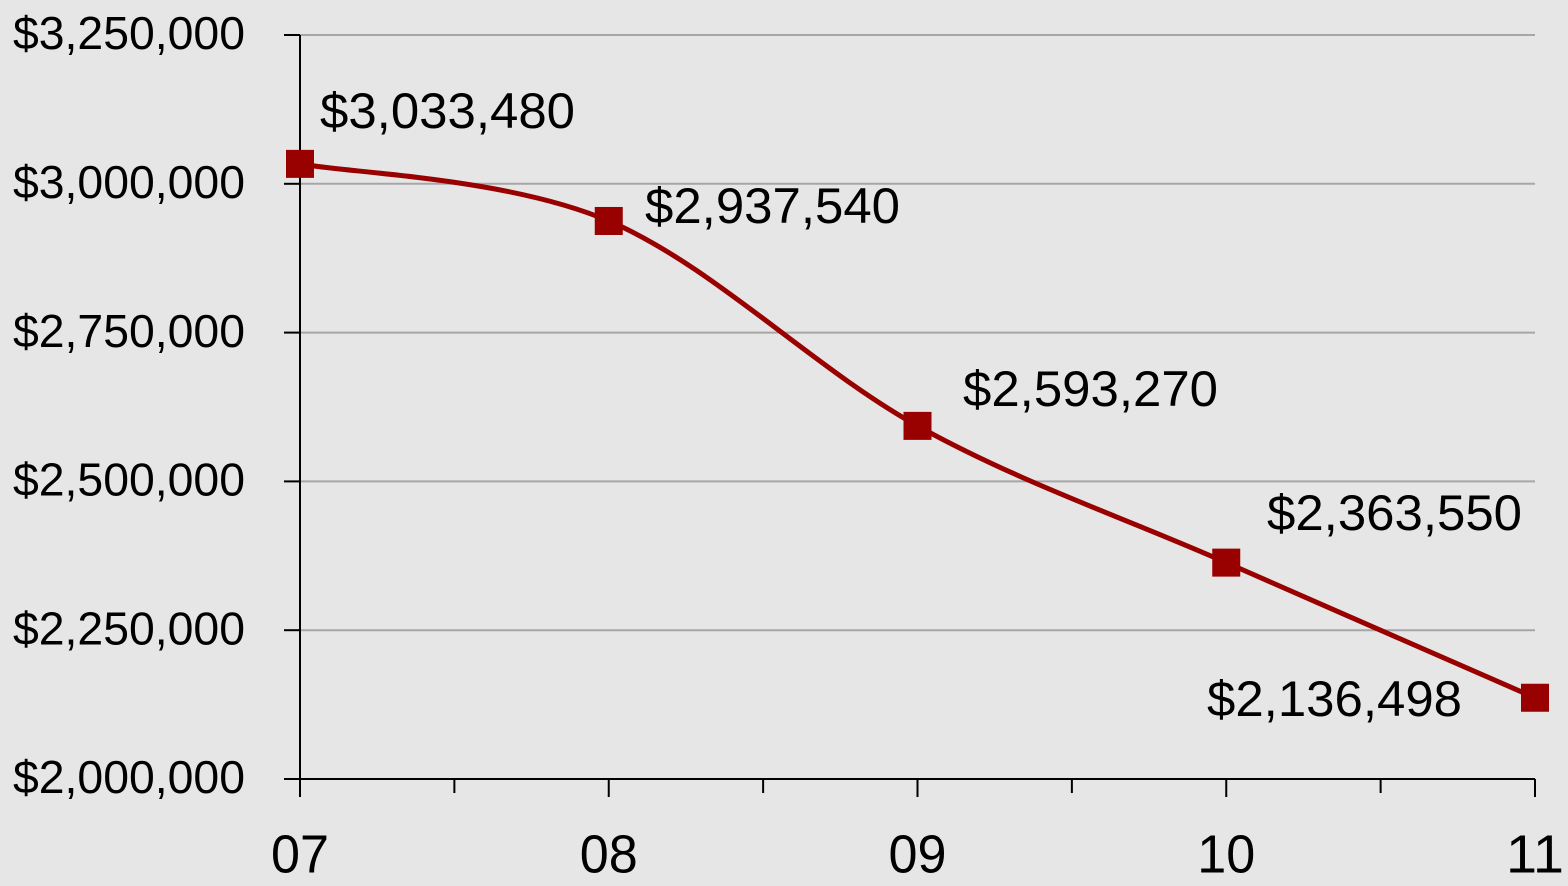 Image resolution: width=1568 pixels, height=886 pixels. I want to click on y-tick-label: $2,000,000, so click(129, 777).